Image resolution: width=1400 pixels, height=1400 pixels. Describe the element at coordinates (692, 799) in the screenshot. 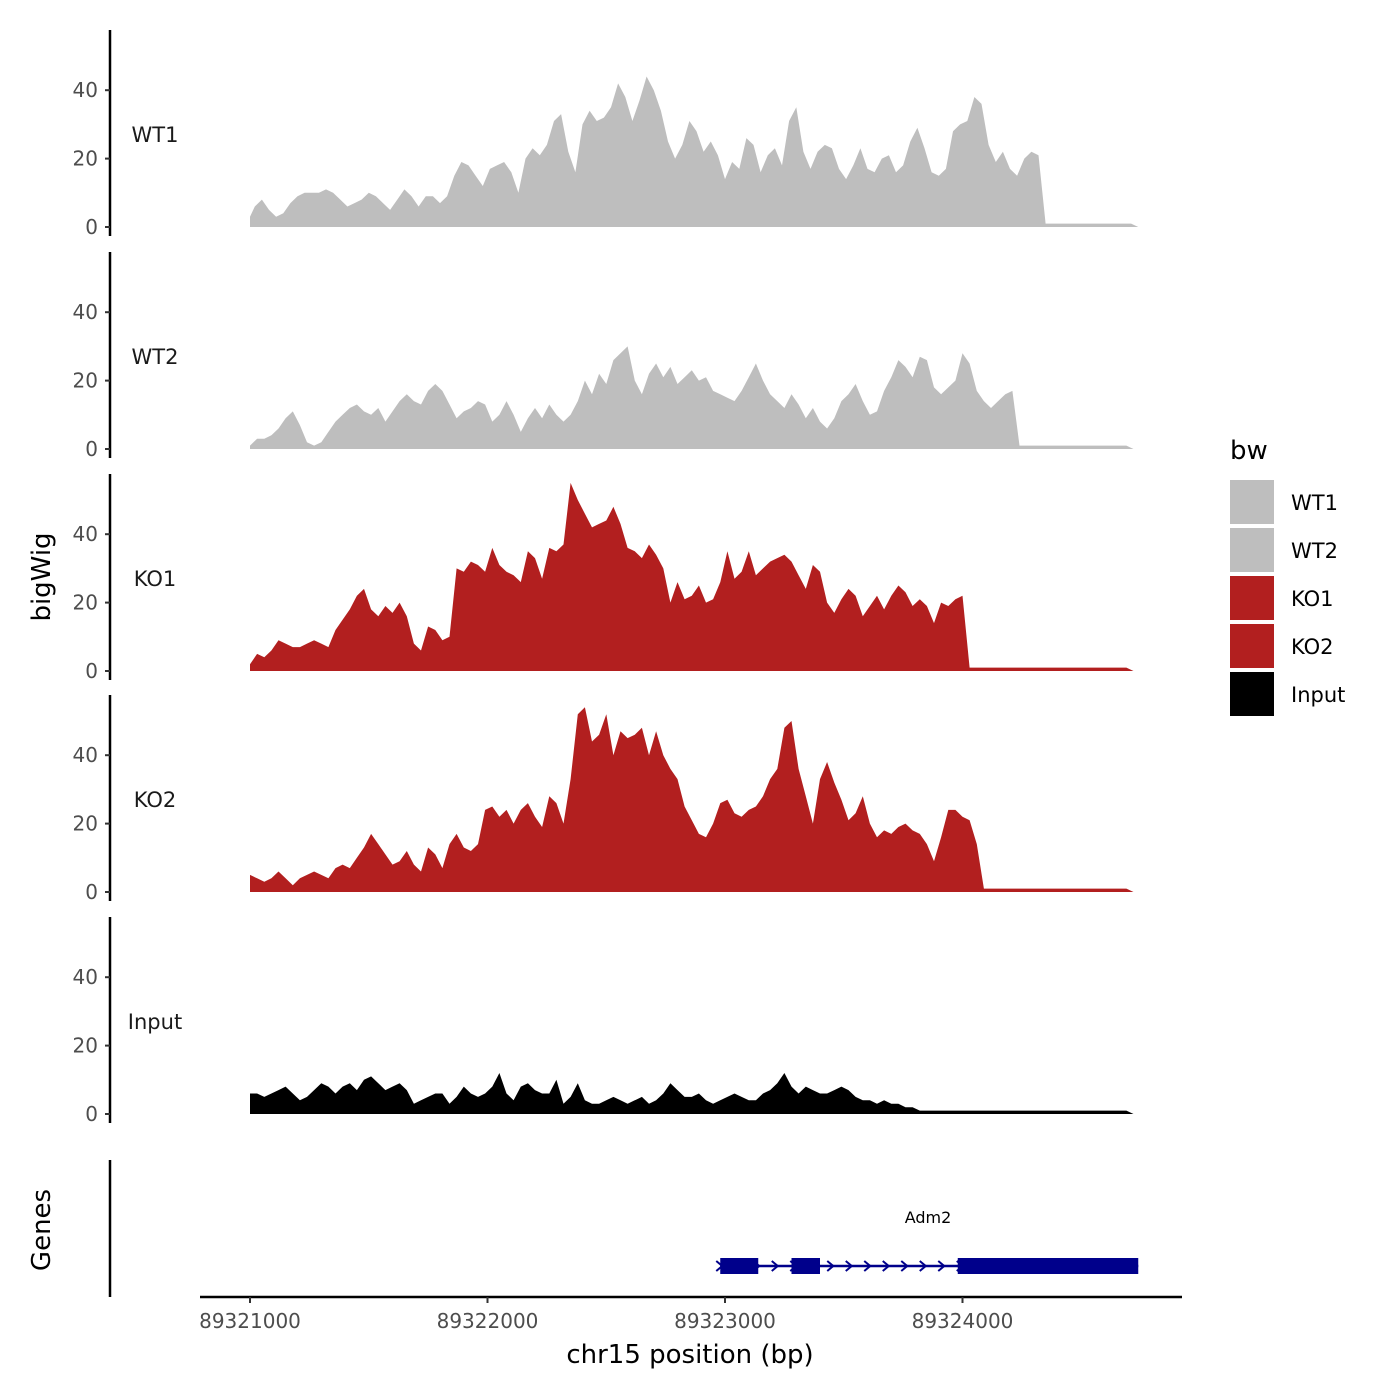

I see `area-ko2` at that location.